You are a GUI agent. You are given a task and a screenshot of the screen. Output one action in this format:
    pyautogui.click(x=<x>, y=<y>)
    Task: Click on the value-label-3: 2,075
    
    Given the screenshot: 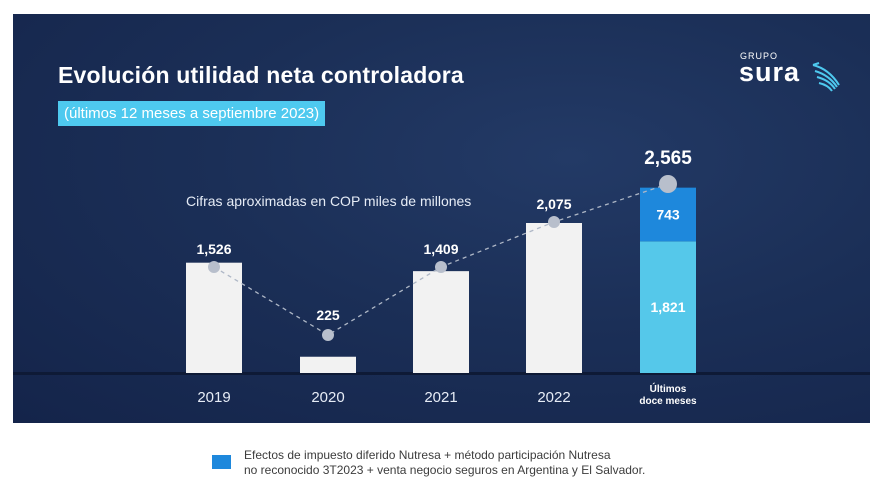 What is the action you would take?
    pyautogui.click(x=553, y=204)
    